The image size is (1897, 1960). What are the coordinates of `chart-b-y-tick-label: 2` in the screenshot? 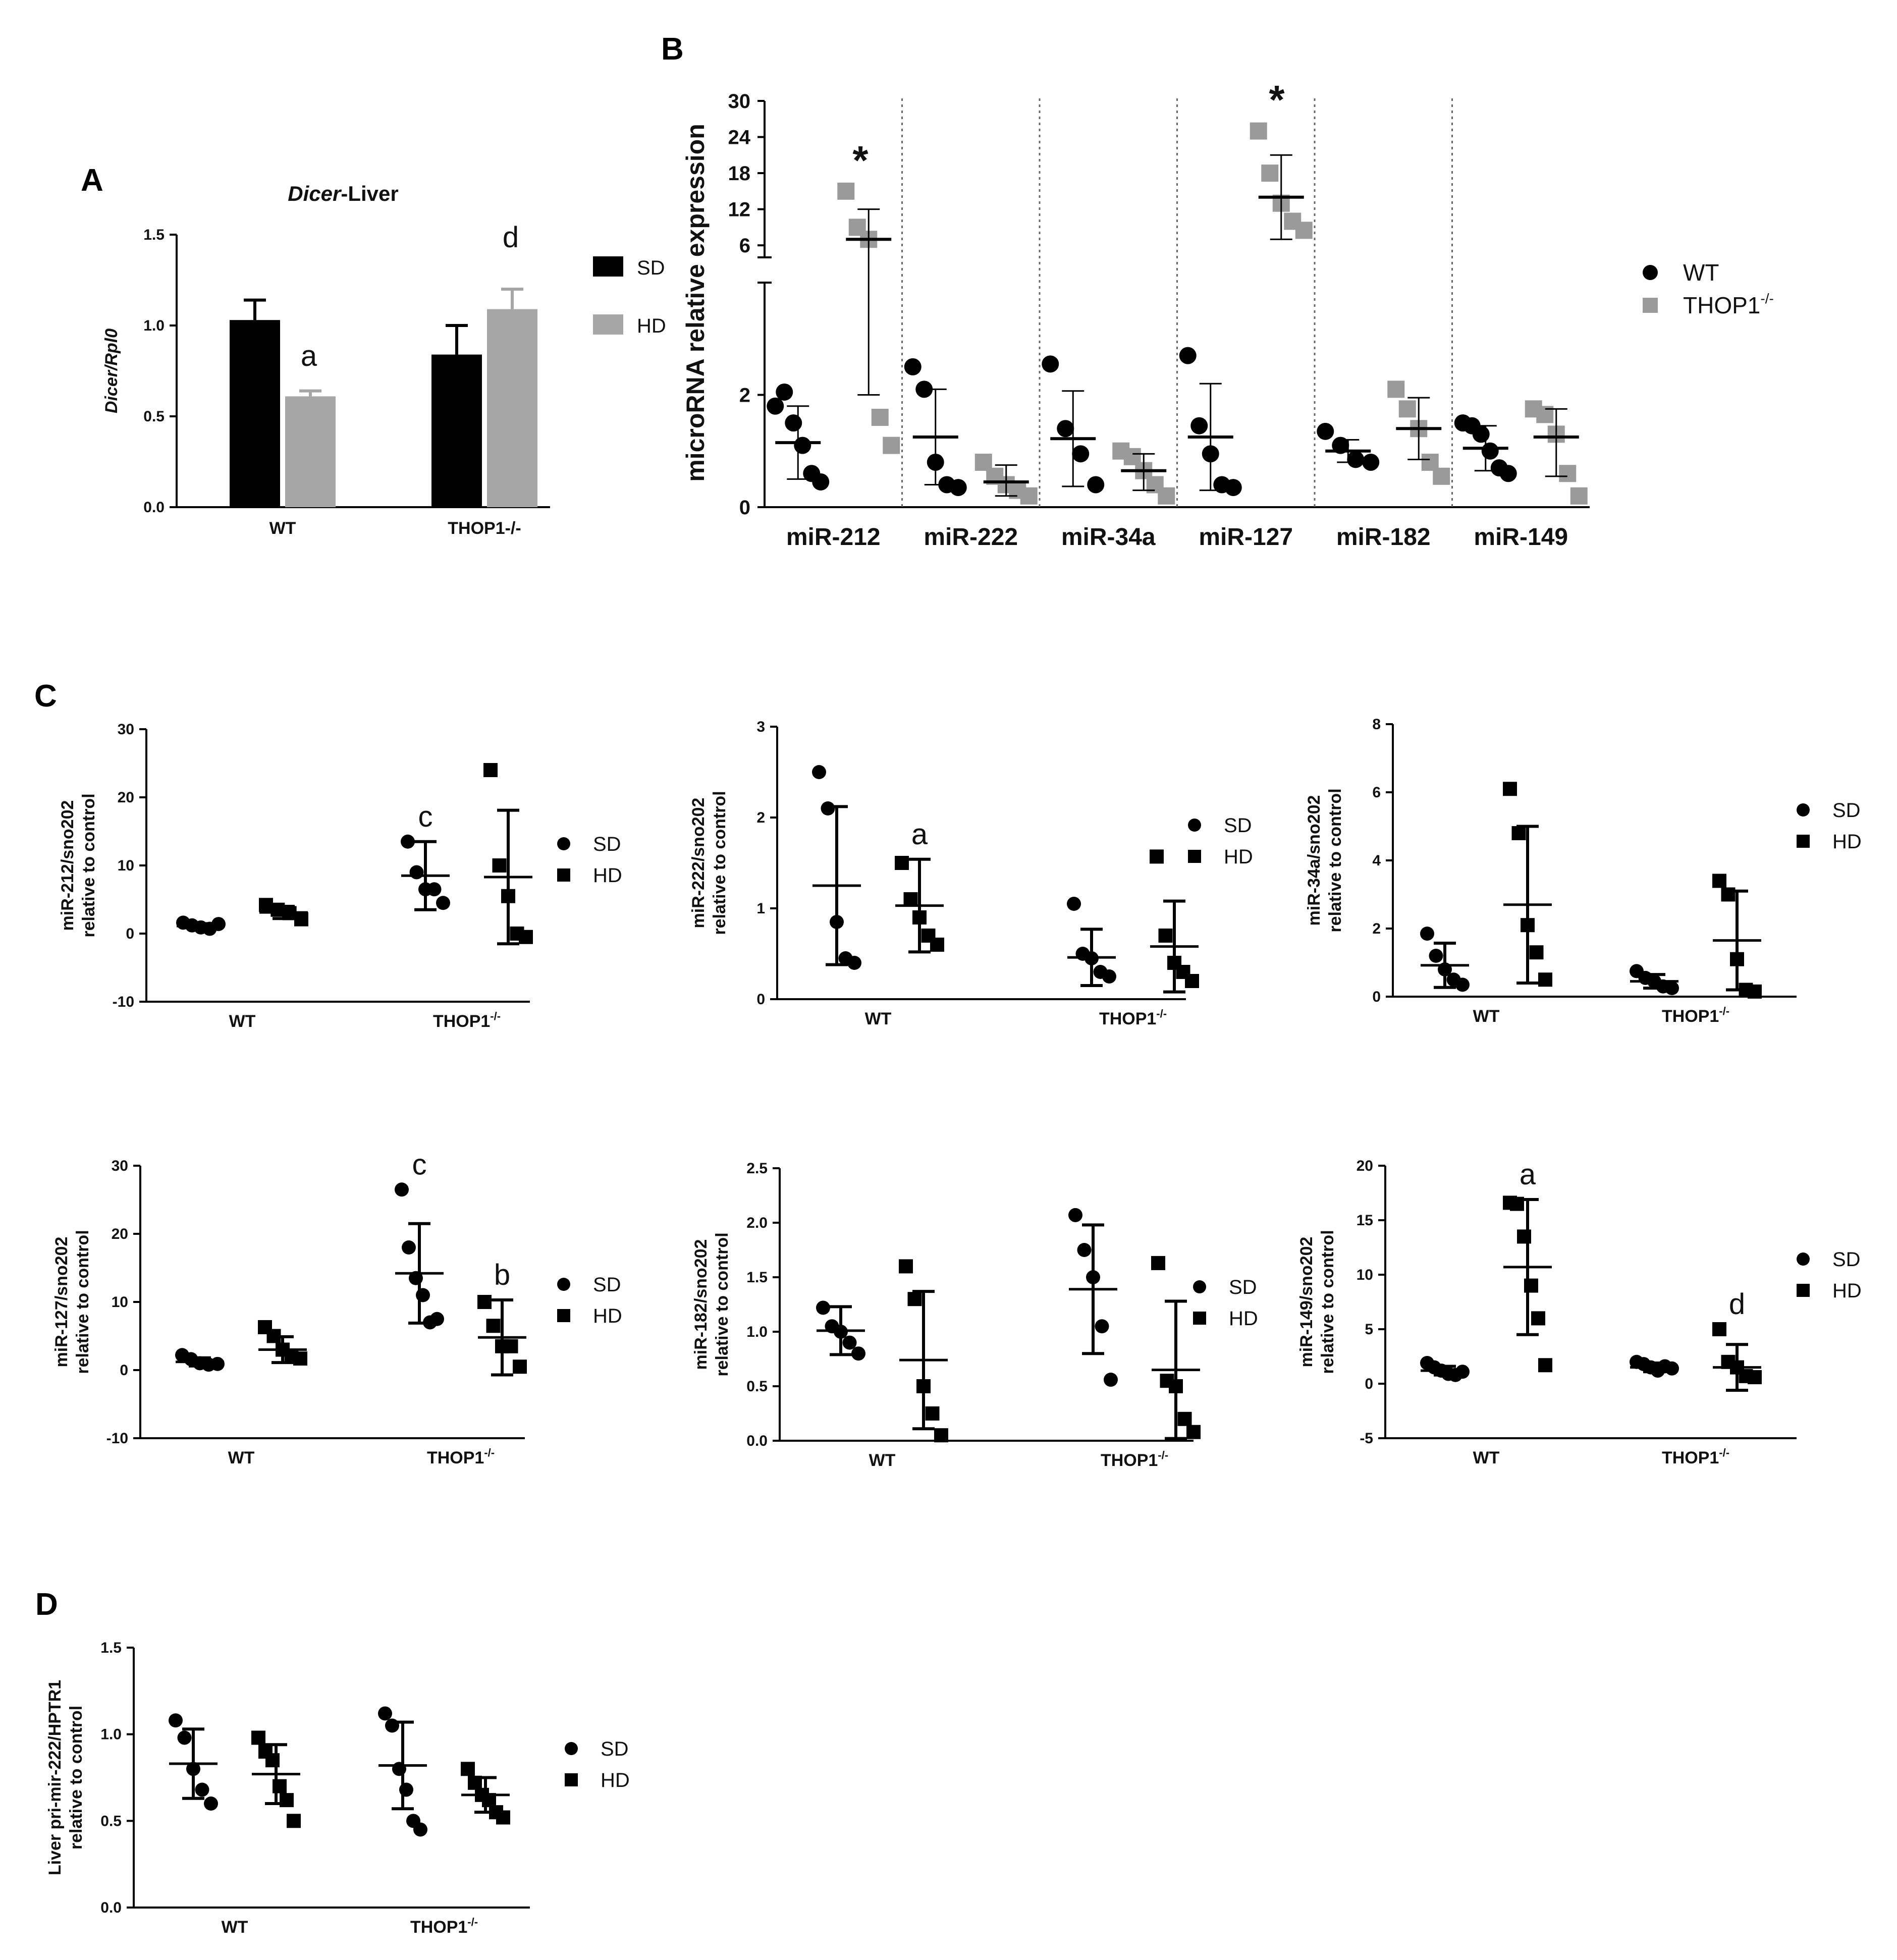 It's located at (744, 396).